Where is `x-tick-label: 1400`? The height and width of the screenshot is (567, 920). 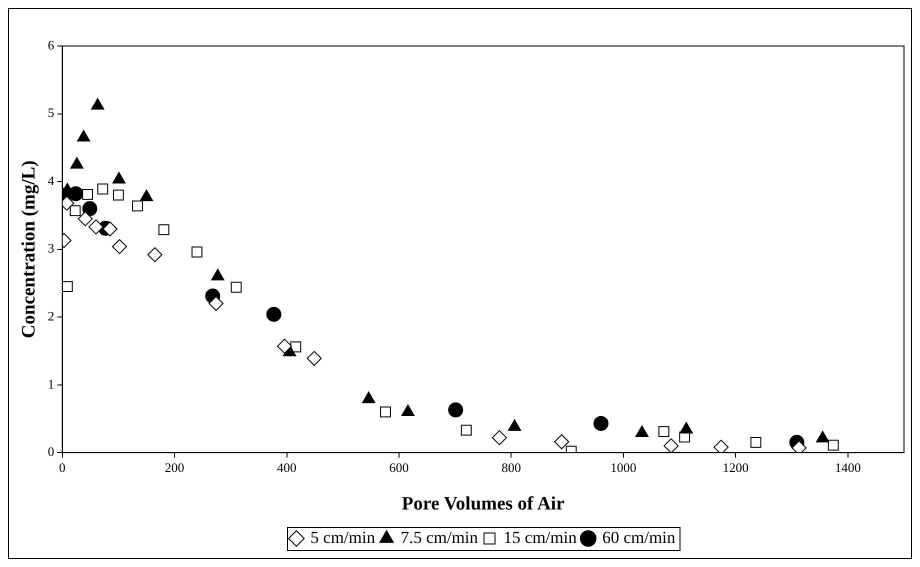
x-tick-label: 1400 is located at coordinates (847, 467).